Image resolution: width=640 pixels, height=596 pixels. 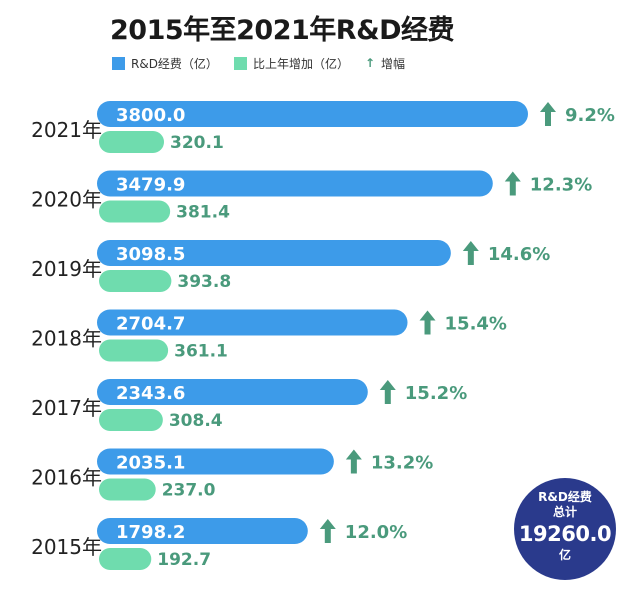 What do you see at coordinates (197, 143) in the screenshot?
I see `data-label-increase: 320.1` at bounding box center [197, 143].